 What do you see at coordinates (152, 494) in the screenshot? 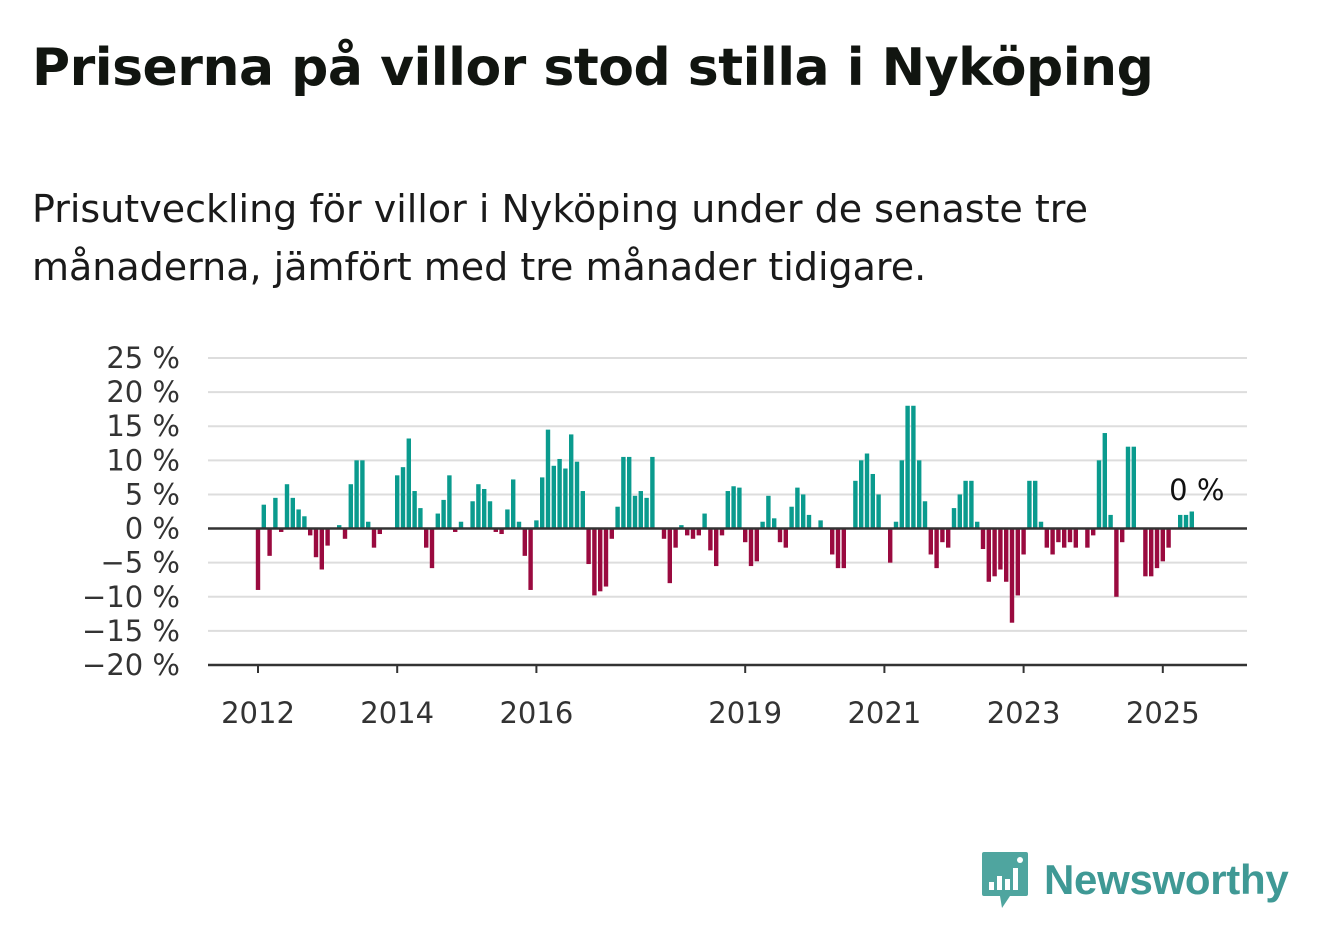
I see `y-tick-label: 5 %` at bounding box center [152, 494].